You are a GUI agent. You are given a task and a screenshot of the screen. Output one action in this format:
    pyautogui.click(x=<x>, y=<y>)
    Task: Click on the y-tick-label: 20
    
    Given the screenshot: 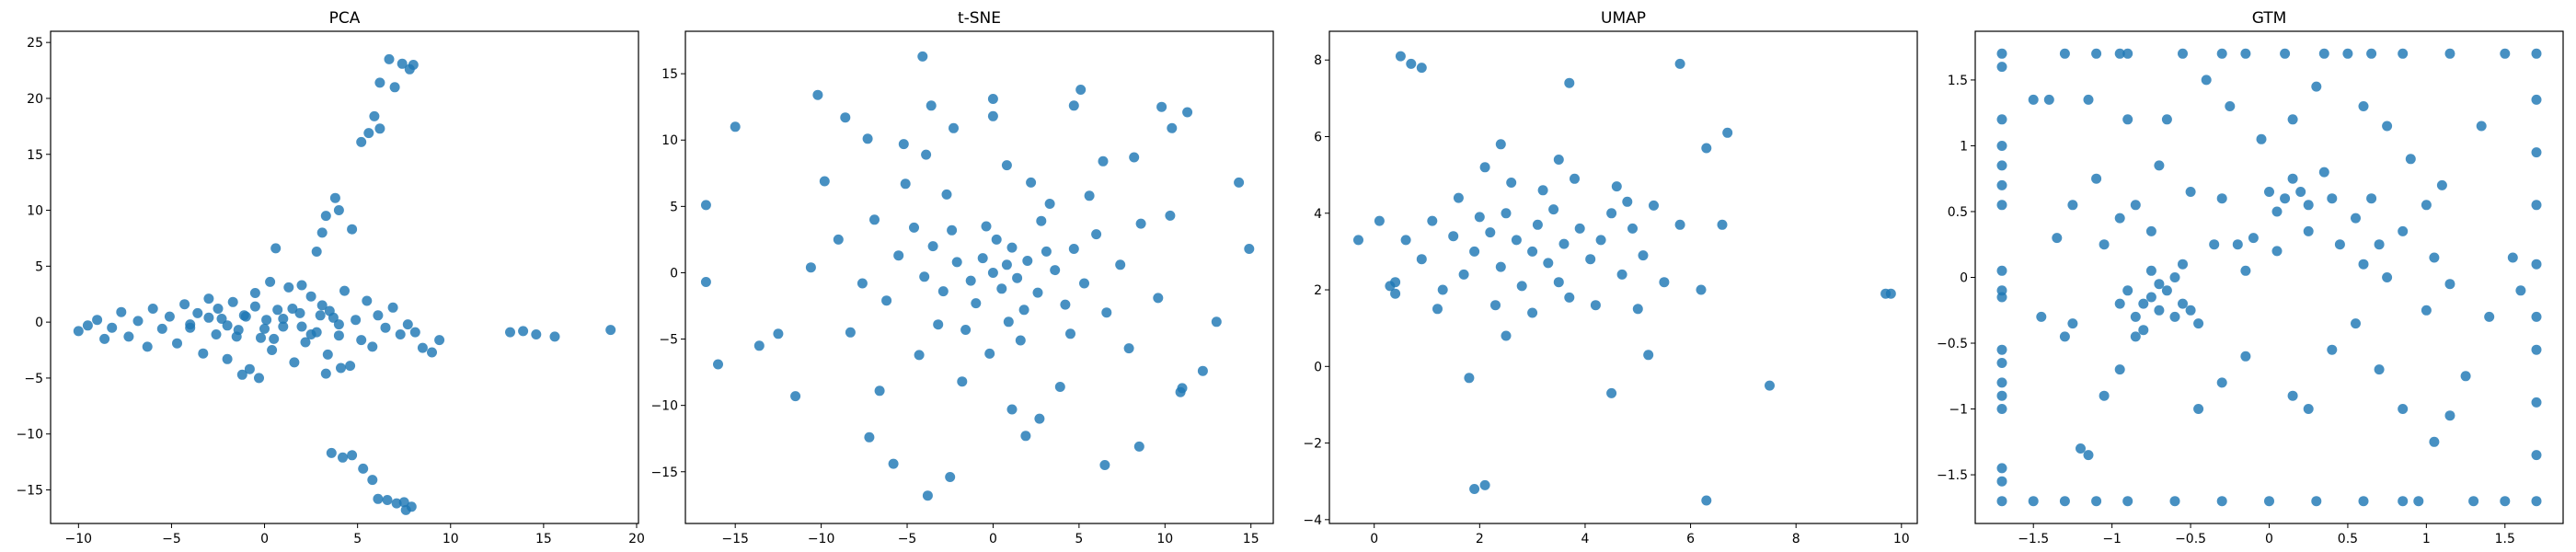 What is the action you would take?
    pyautogui.click(x=35, y=99)
    